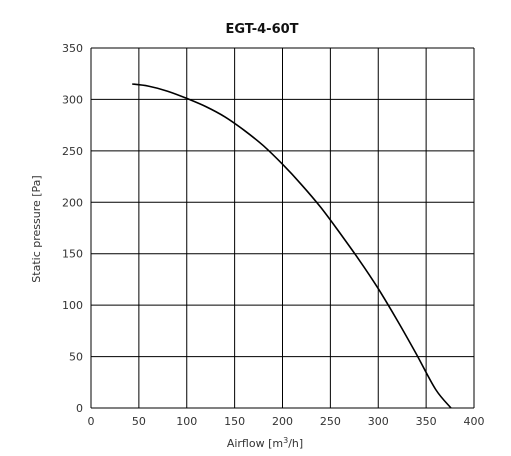 Image resolution: width=511 pixels, height=456 pixels. I want to click on x-tick-label: 300, so click(378, 421).